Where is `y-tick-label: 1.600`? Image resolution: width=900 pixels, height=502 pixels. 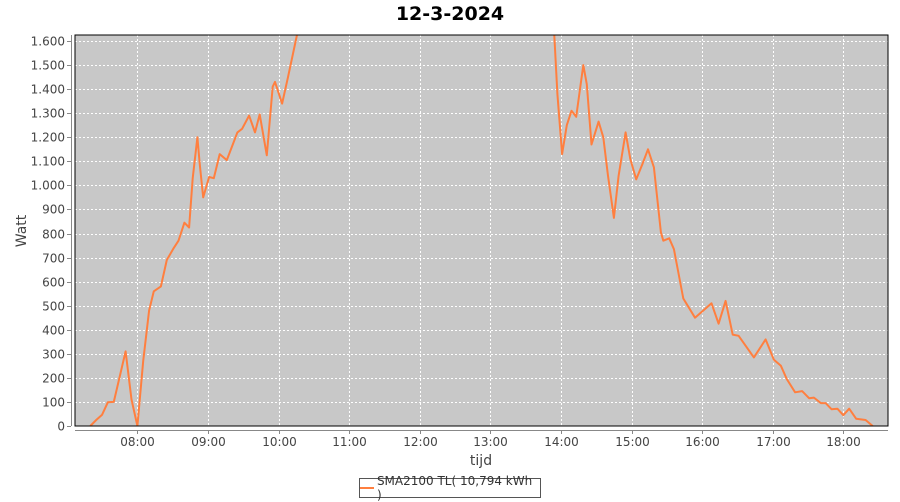
y-tick-label: 1.600 is located at coordinates (48, 42).